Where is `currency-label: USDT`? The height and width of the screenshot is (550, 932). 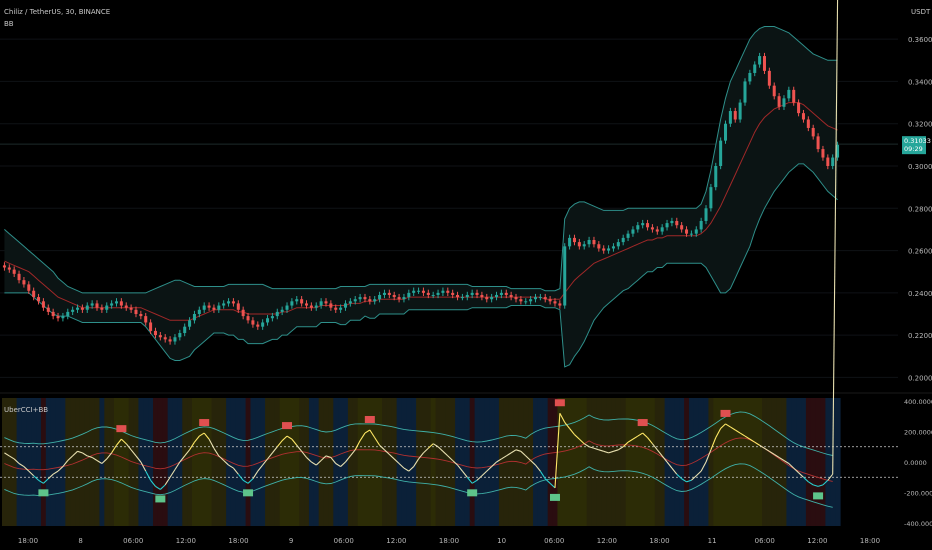
currency-label: USDT is located at coordinates (921, 12).